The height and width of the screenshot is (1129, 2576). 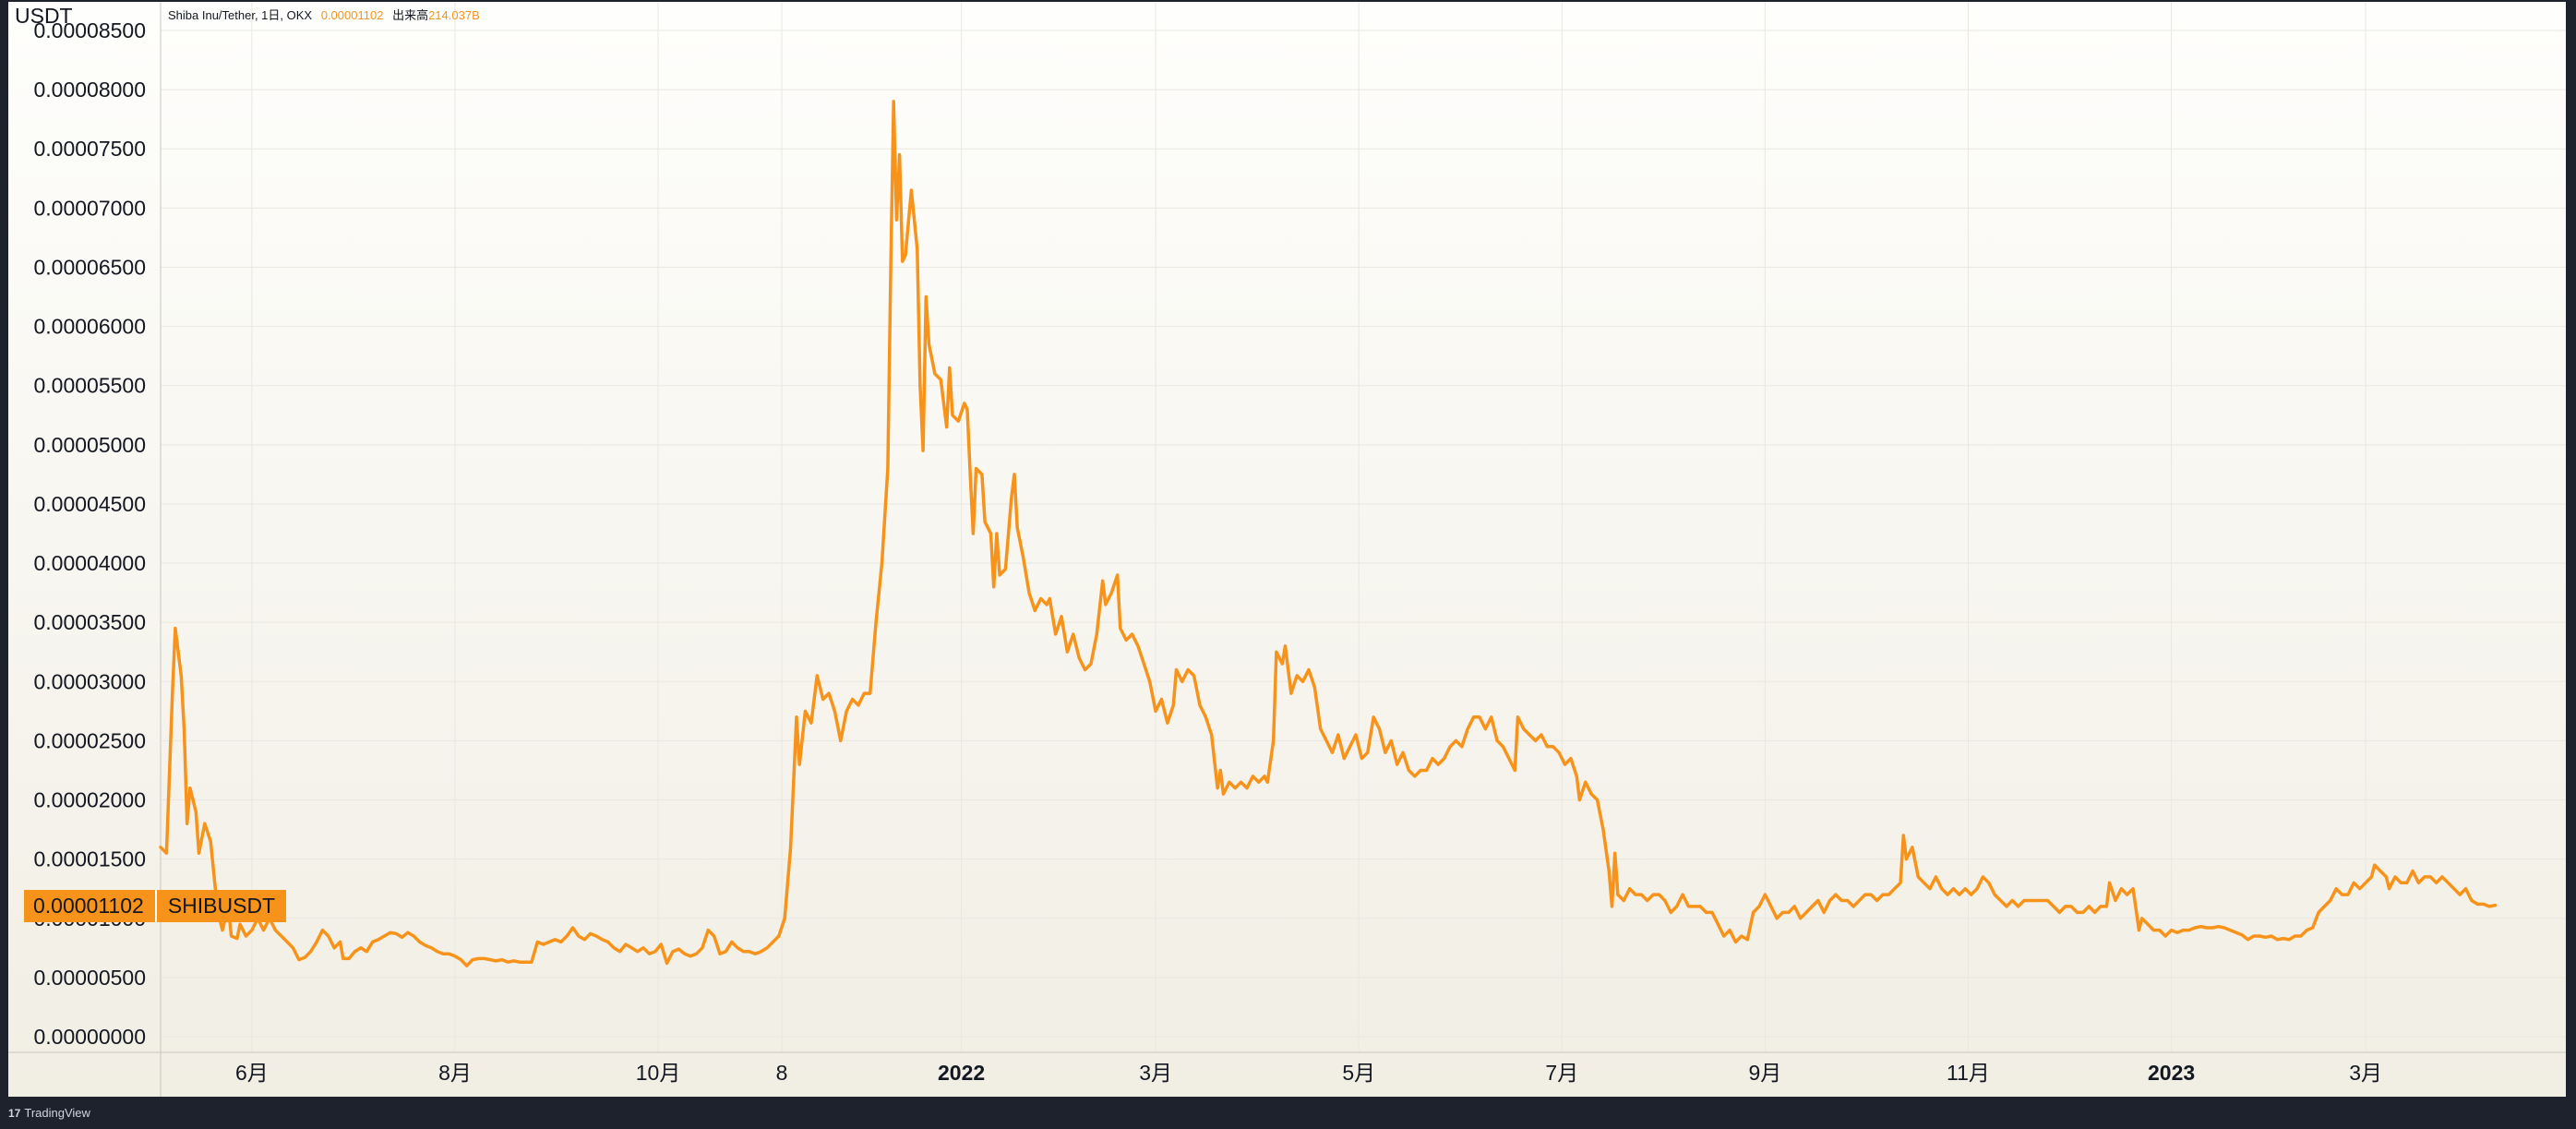 I want to click on y-tick-label: 0.00008000, so click(x=90, y=90).